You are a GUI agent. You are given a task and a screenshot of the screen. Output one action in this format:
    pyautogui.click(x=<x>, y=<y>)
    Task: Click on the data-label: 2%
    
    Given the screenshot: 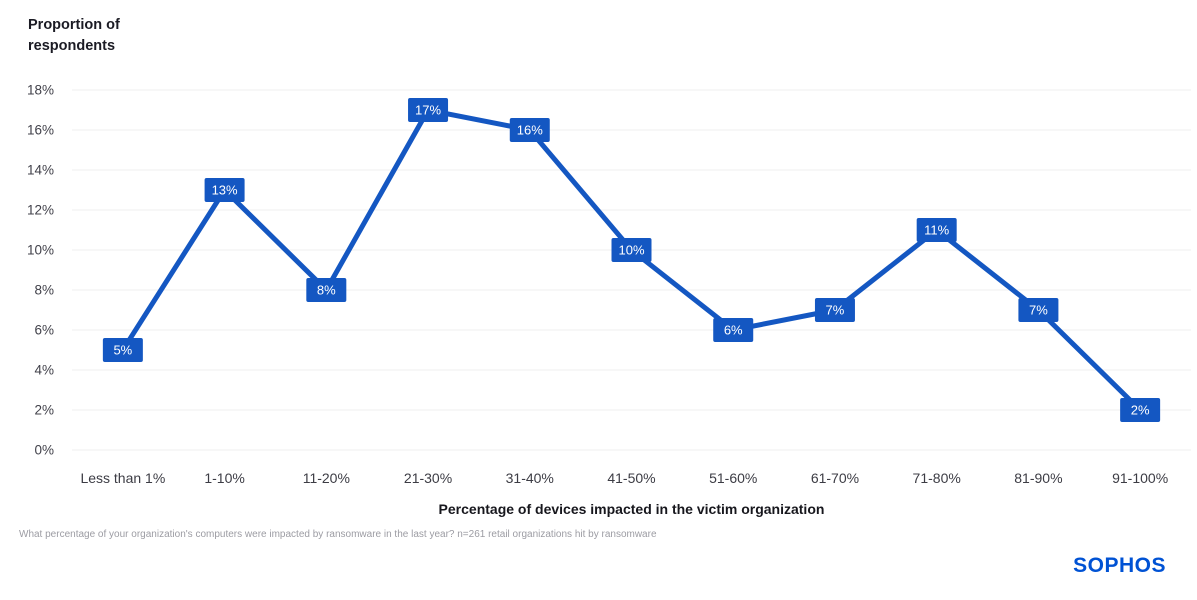 What is the action you would take?
    pyautogui.click(x=1140, y=410)
    